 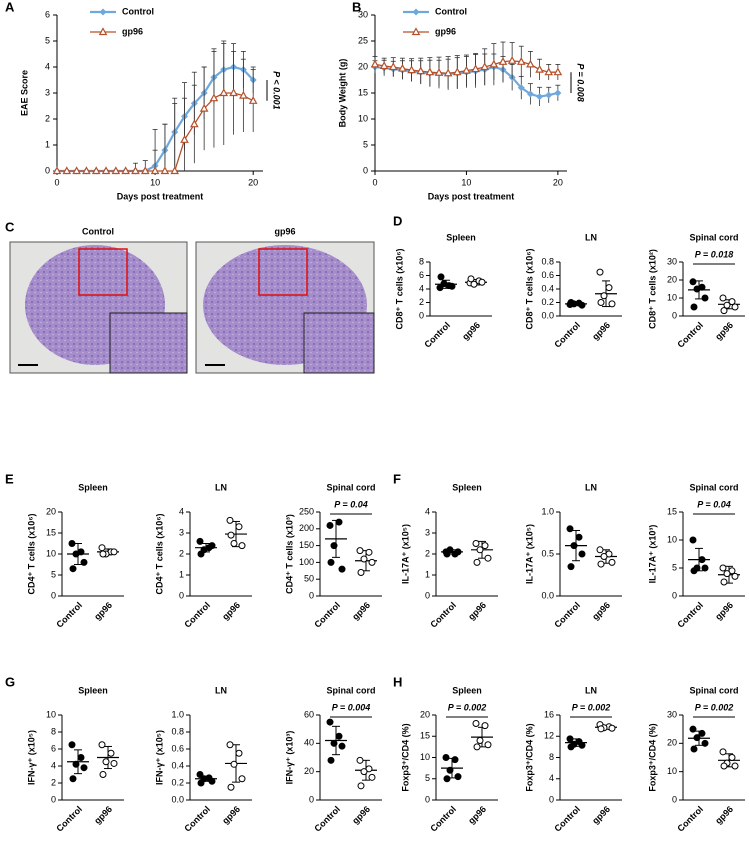 I want to click on y-tick-label: 12, so click(x=549, y=736).